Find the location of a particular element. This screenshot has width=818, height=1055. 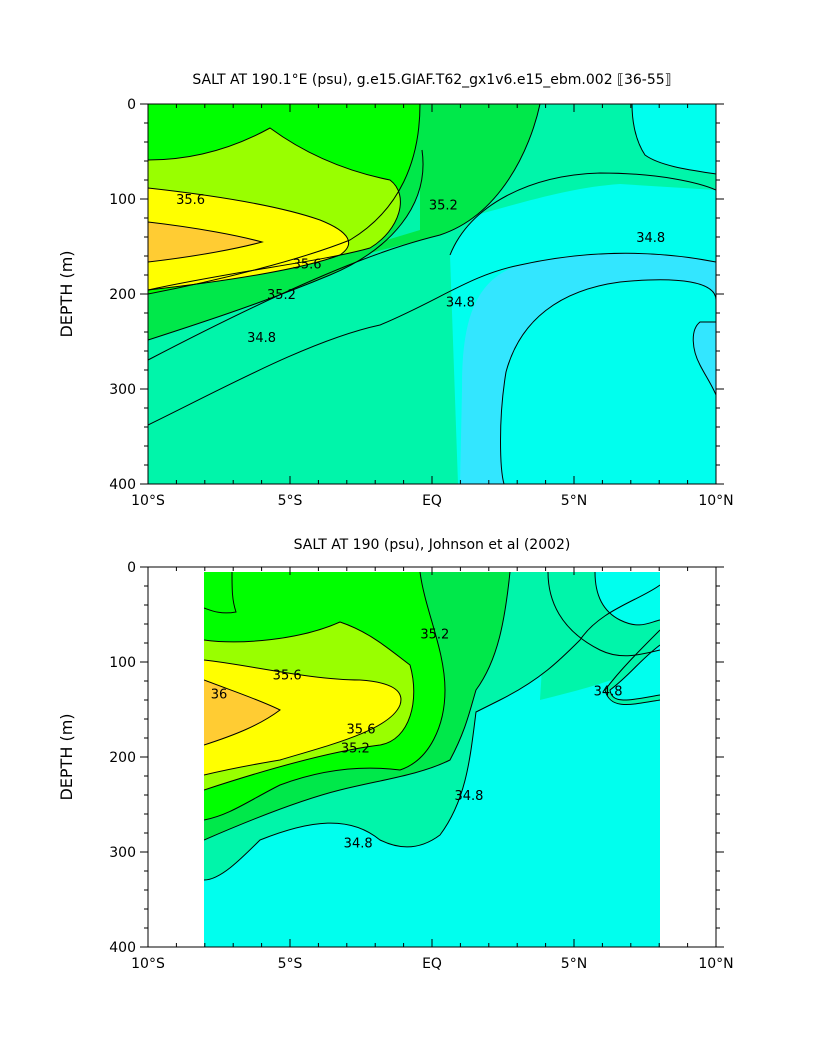

fill-34.4-34.6-edge is located at coordinates (704, 358).